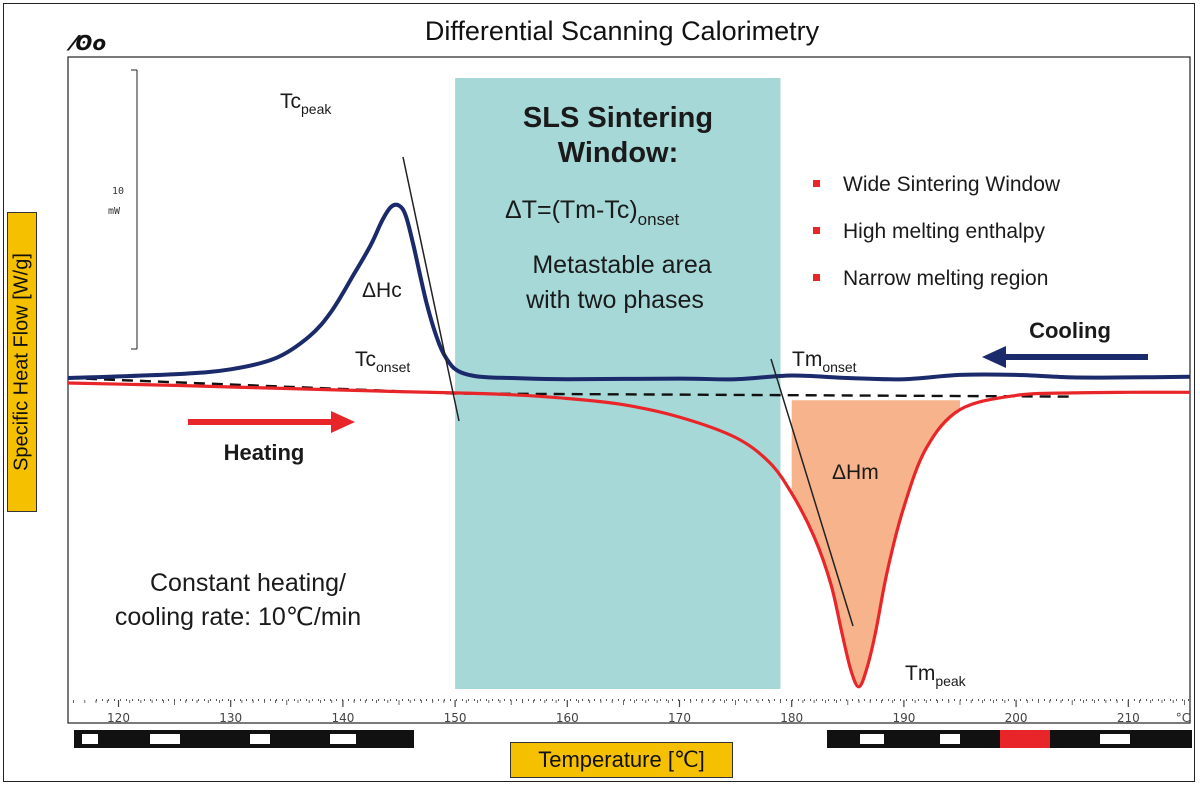 The height and width of the screenshot is (787, 1200). What do you see at coordinates (1128, 718) in the screenshot?
I see `x-tick-label: 210` at bounding box center [1128, 718].